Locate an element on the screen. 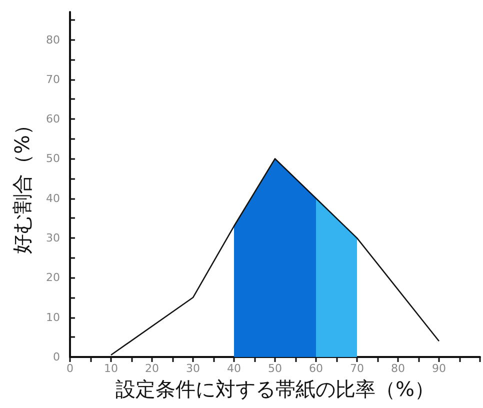  x-tick-label: 90 is located at coordinates (439, 368).